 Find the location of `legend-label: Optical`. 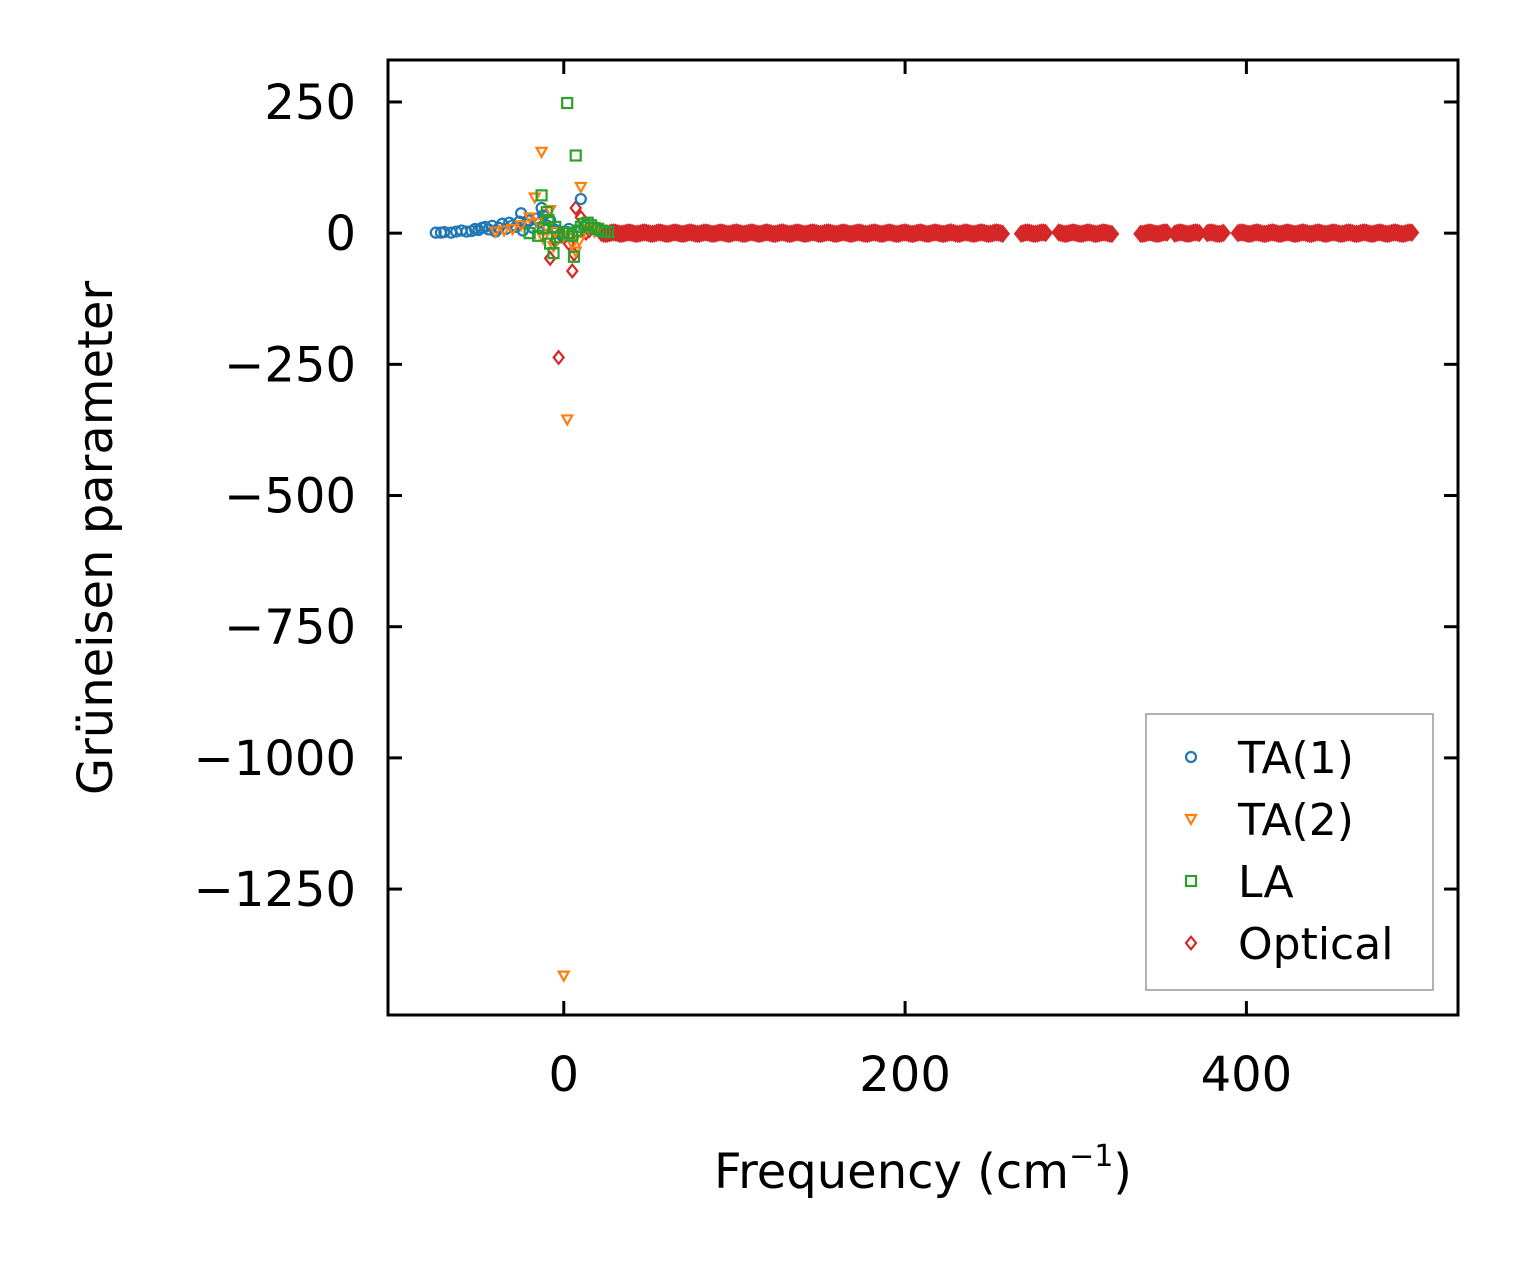

legend-label: Optical is located at coordinates (1315, 944).